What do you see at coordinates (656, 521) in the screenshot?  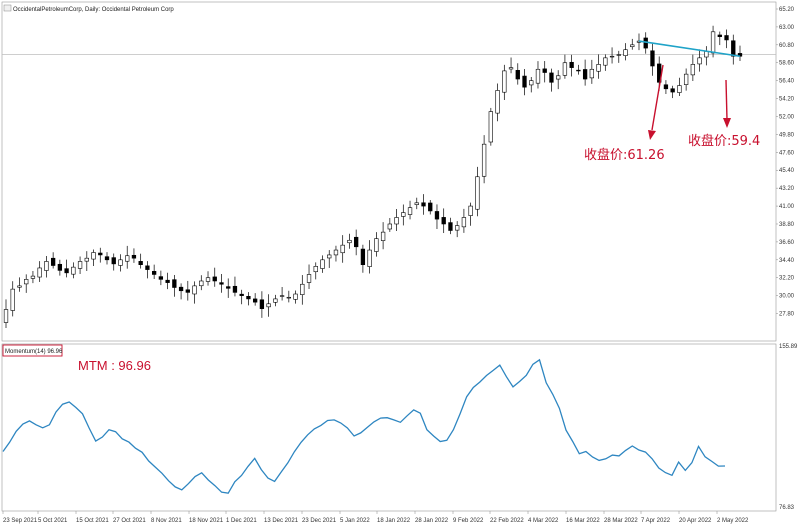 I see `date-axis-tick-label: 7 Apr 2022` at bounding box center [656, 521].